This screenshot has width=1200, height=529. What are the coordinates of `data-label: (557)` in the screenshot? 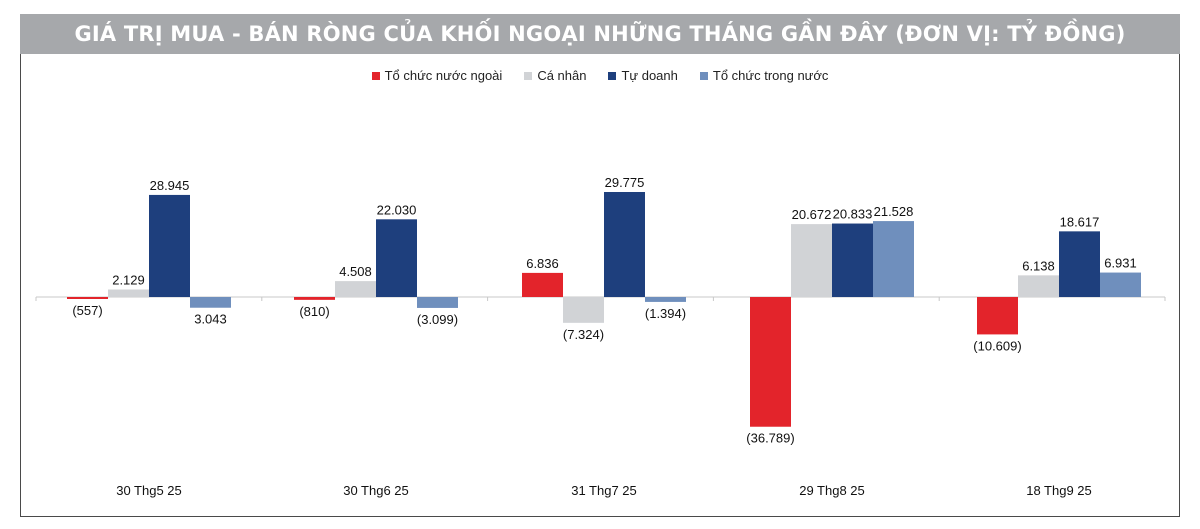 It's located at (87, 310).